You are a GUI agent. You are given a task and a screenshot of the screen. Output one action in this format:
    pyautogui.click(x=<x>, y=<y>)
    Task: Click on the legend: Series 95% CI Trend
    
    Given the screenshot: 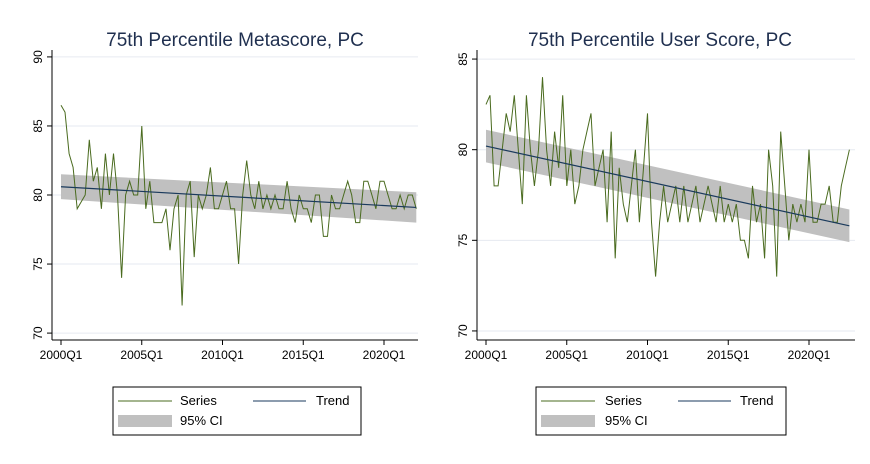 What is the action you would take?
    pyautogui.click(x=661, y=411)
    